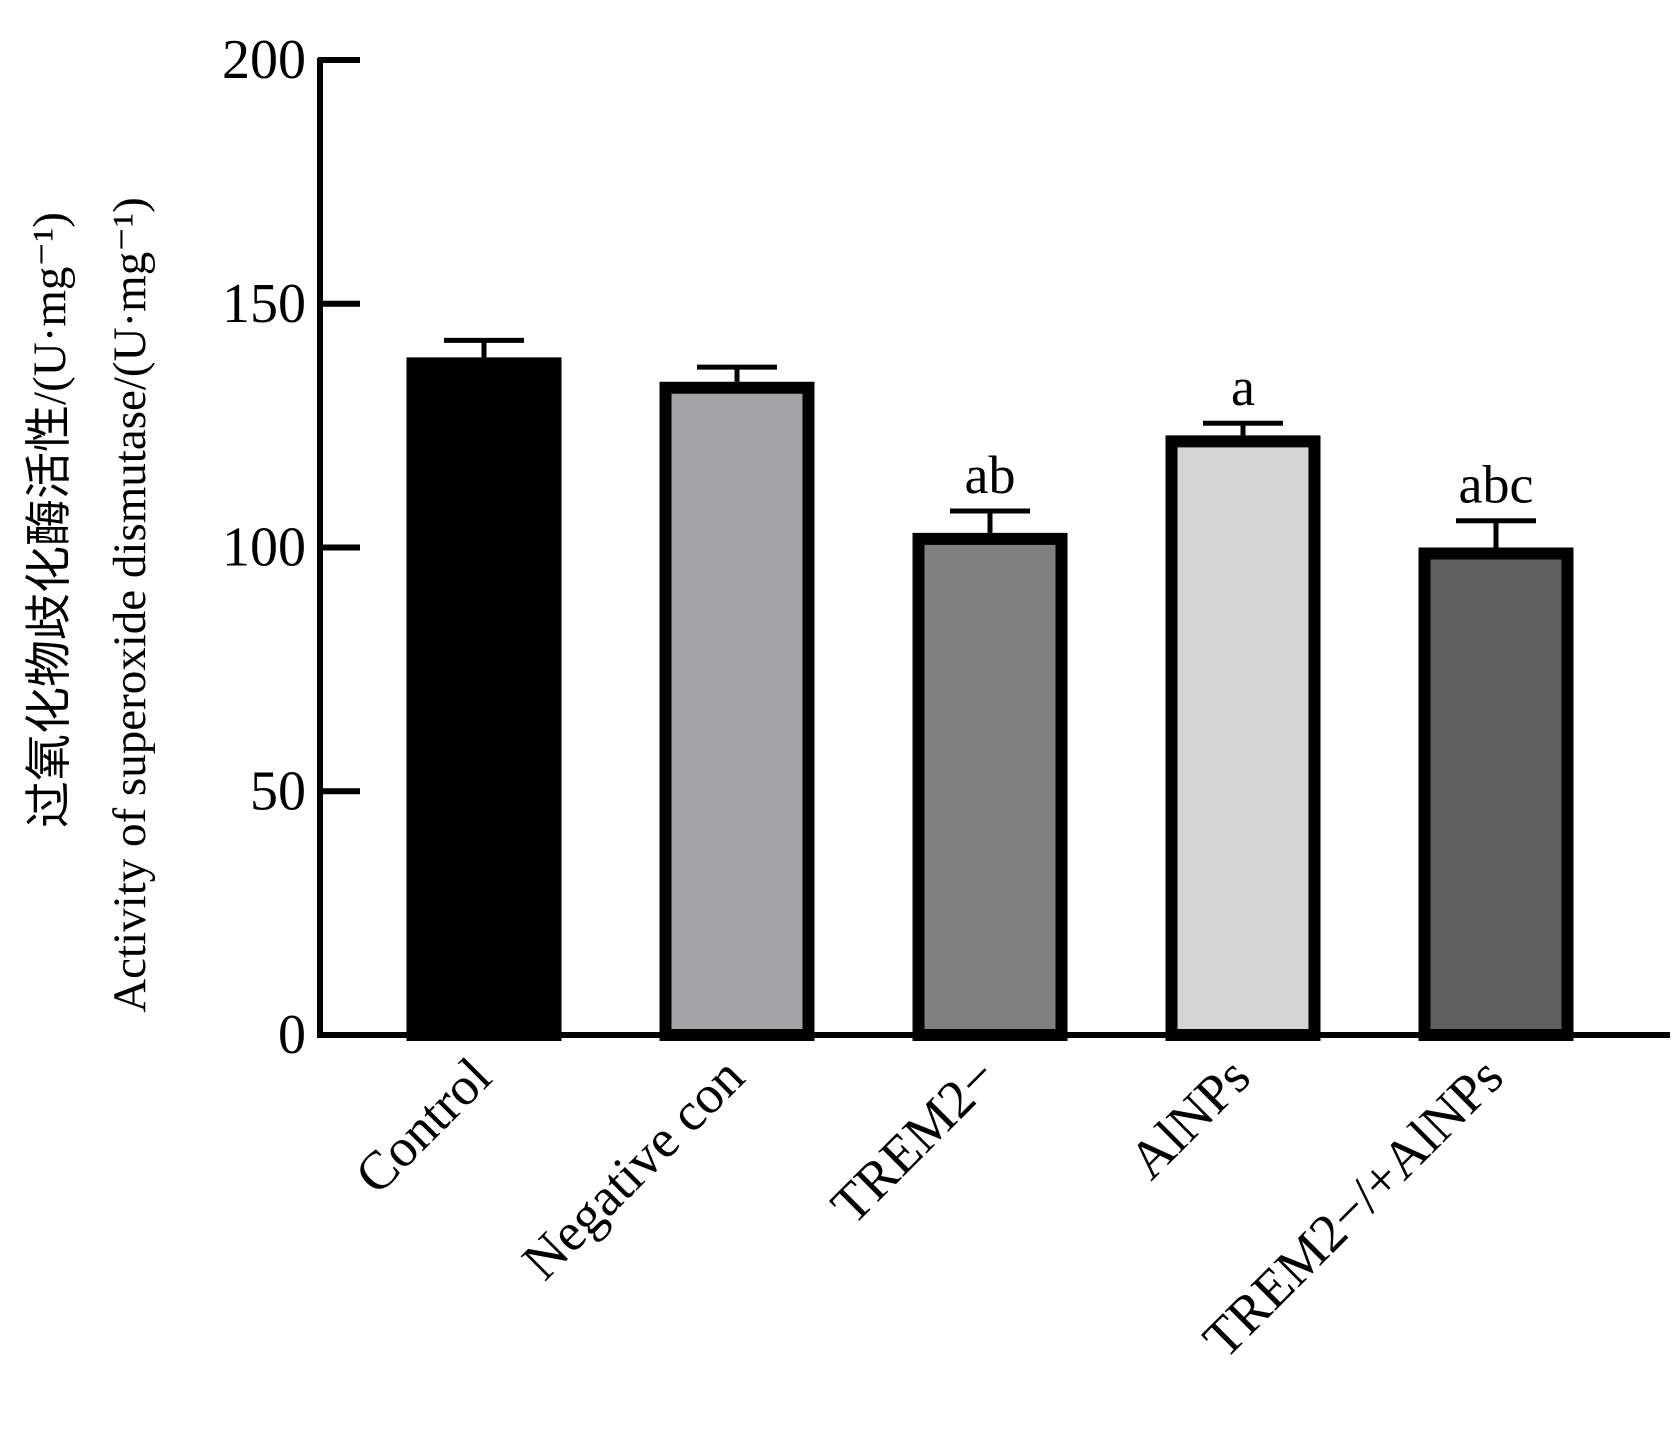  What do you see at coordinates (633, 1168) in the screenshot?
I see `x-tick-label-2: Negative con` at bounding box center [633, 1168].